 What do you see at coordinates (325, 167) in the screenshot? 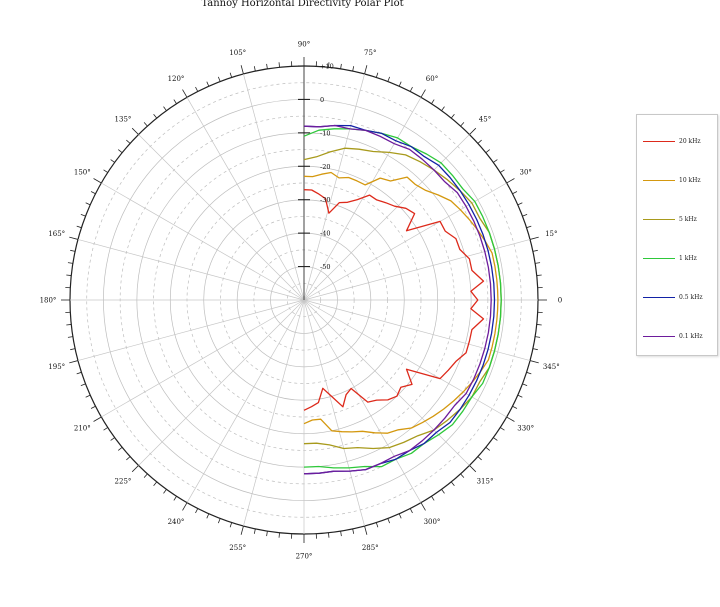
I see `radial-label: -20` at bounding box center [325, 167].